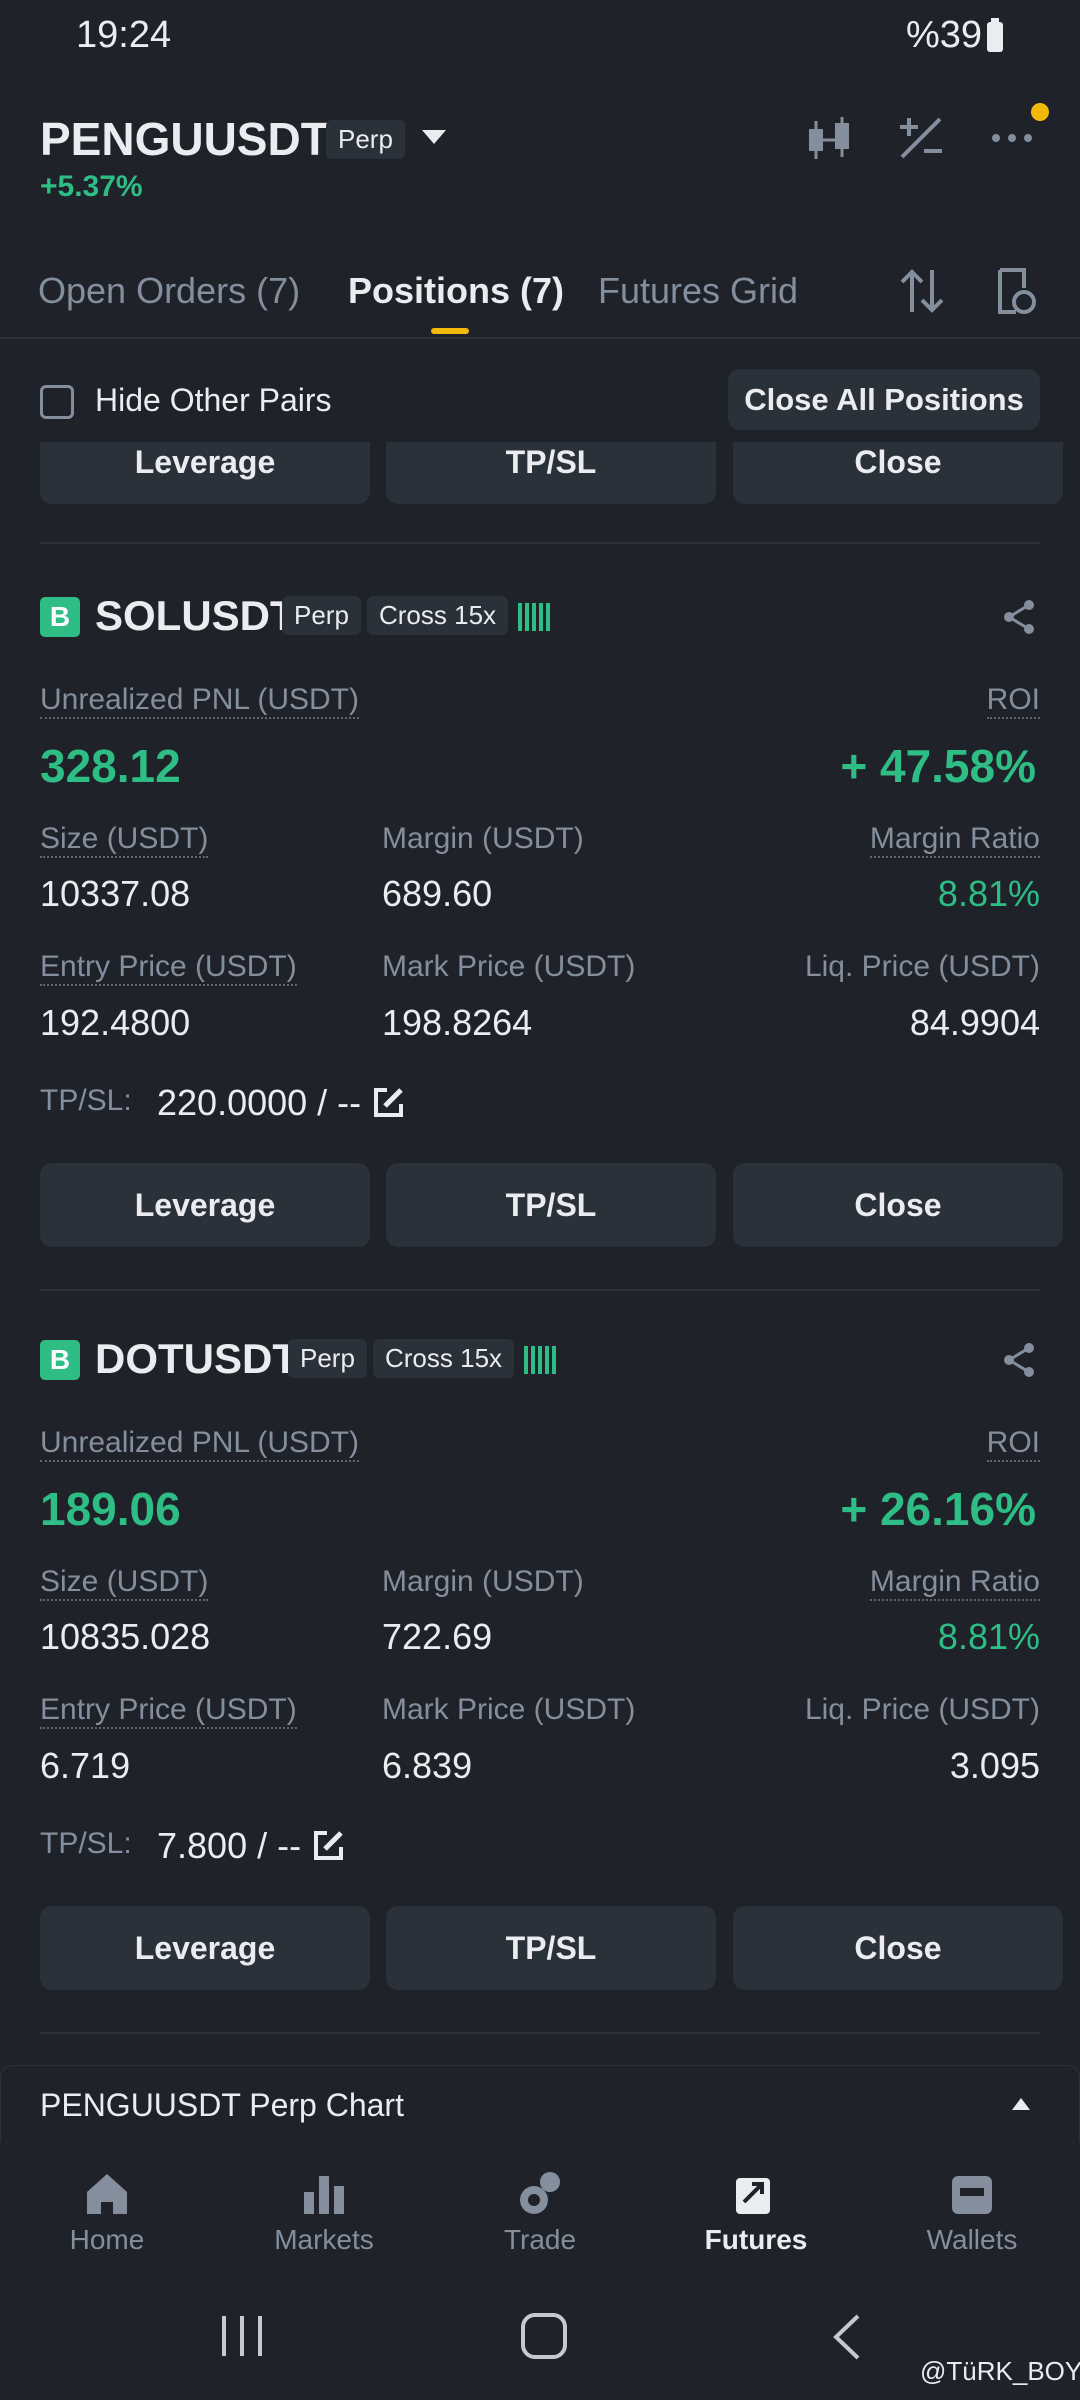  I want to click on field-value: 192.4800, so click(115, 1022).